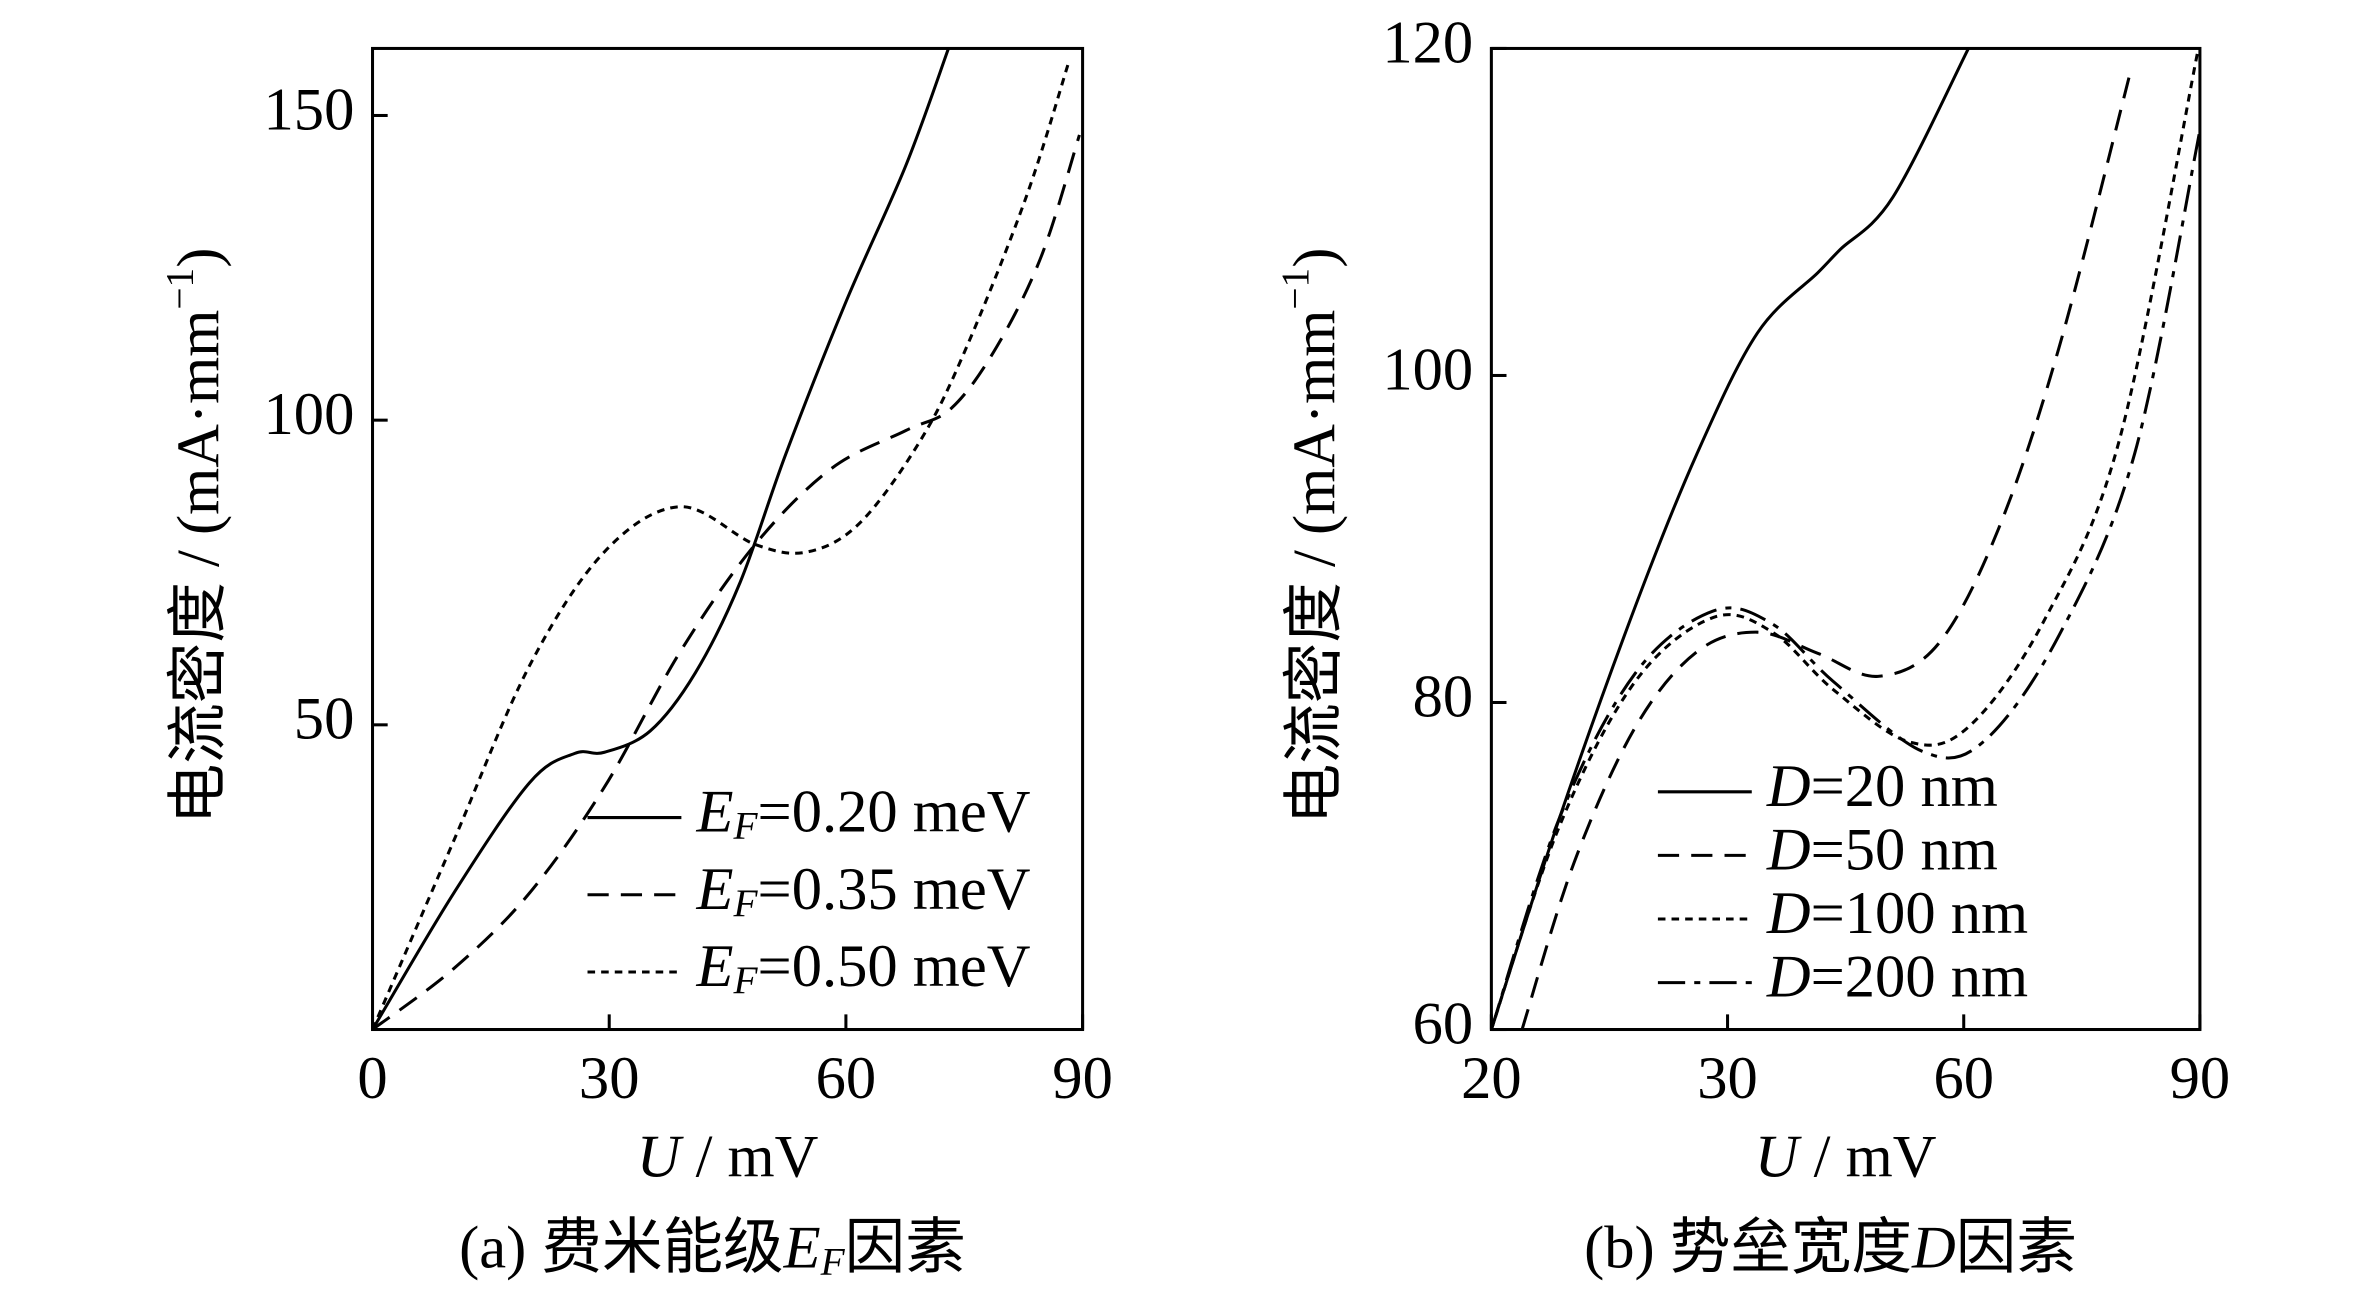  What do you see at coordinates (1904, 786) in the screenshot?
I see `text-part: =20 nm` at bounding box center [1904, 786].